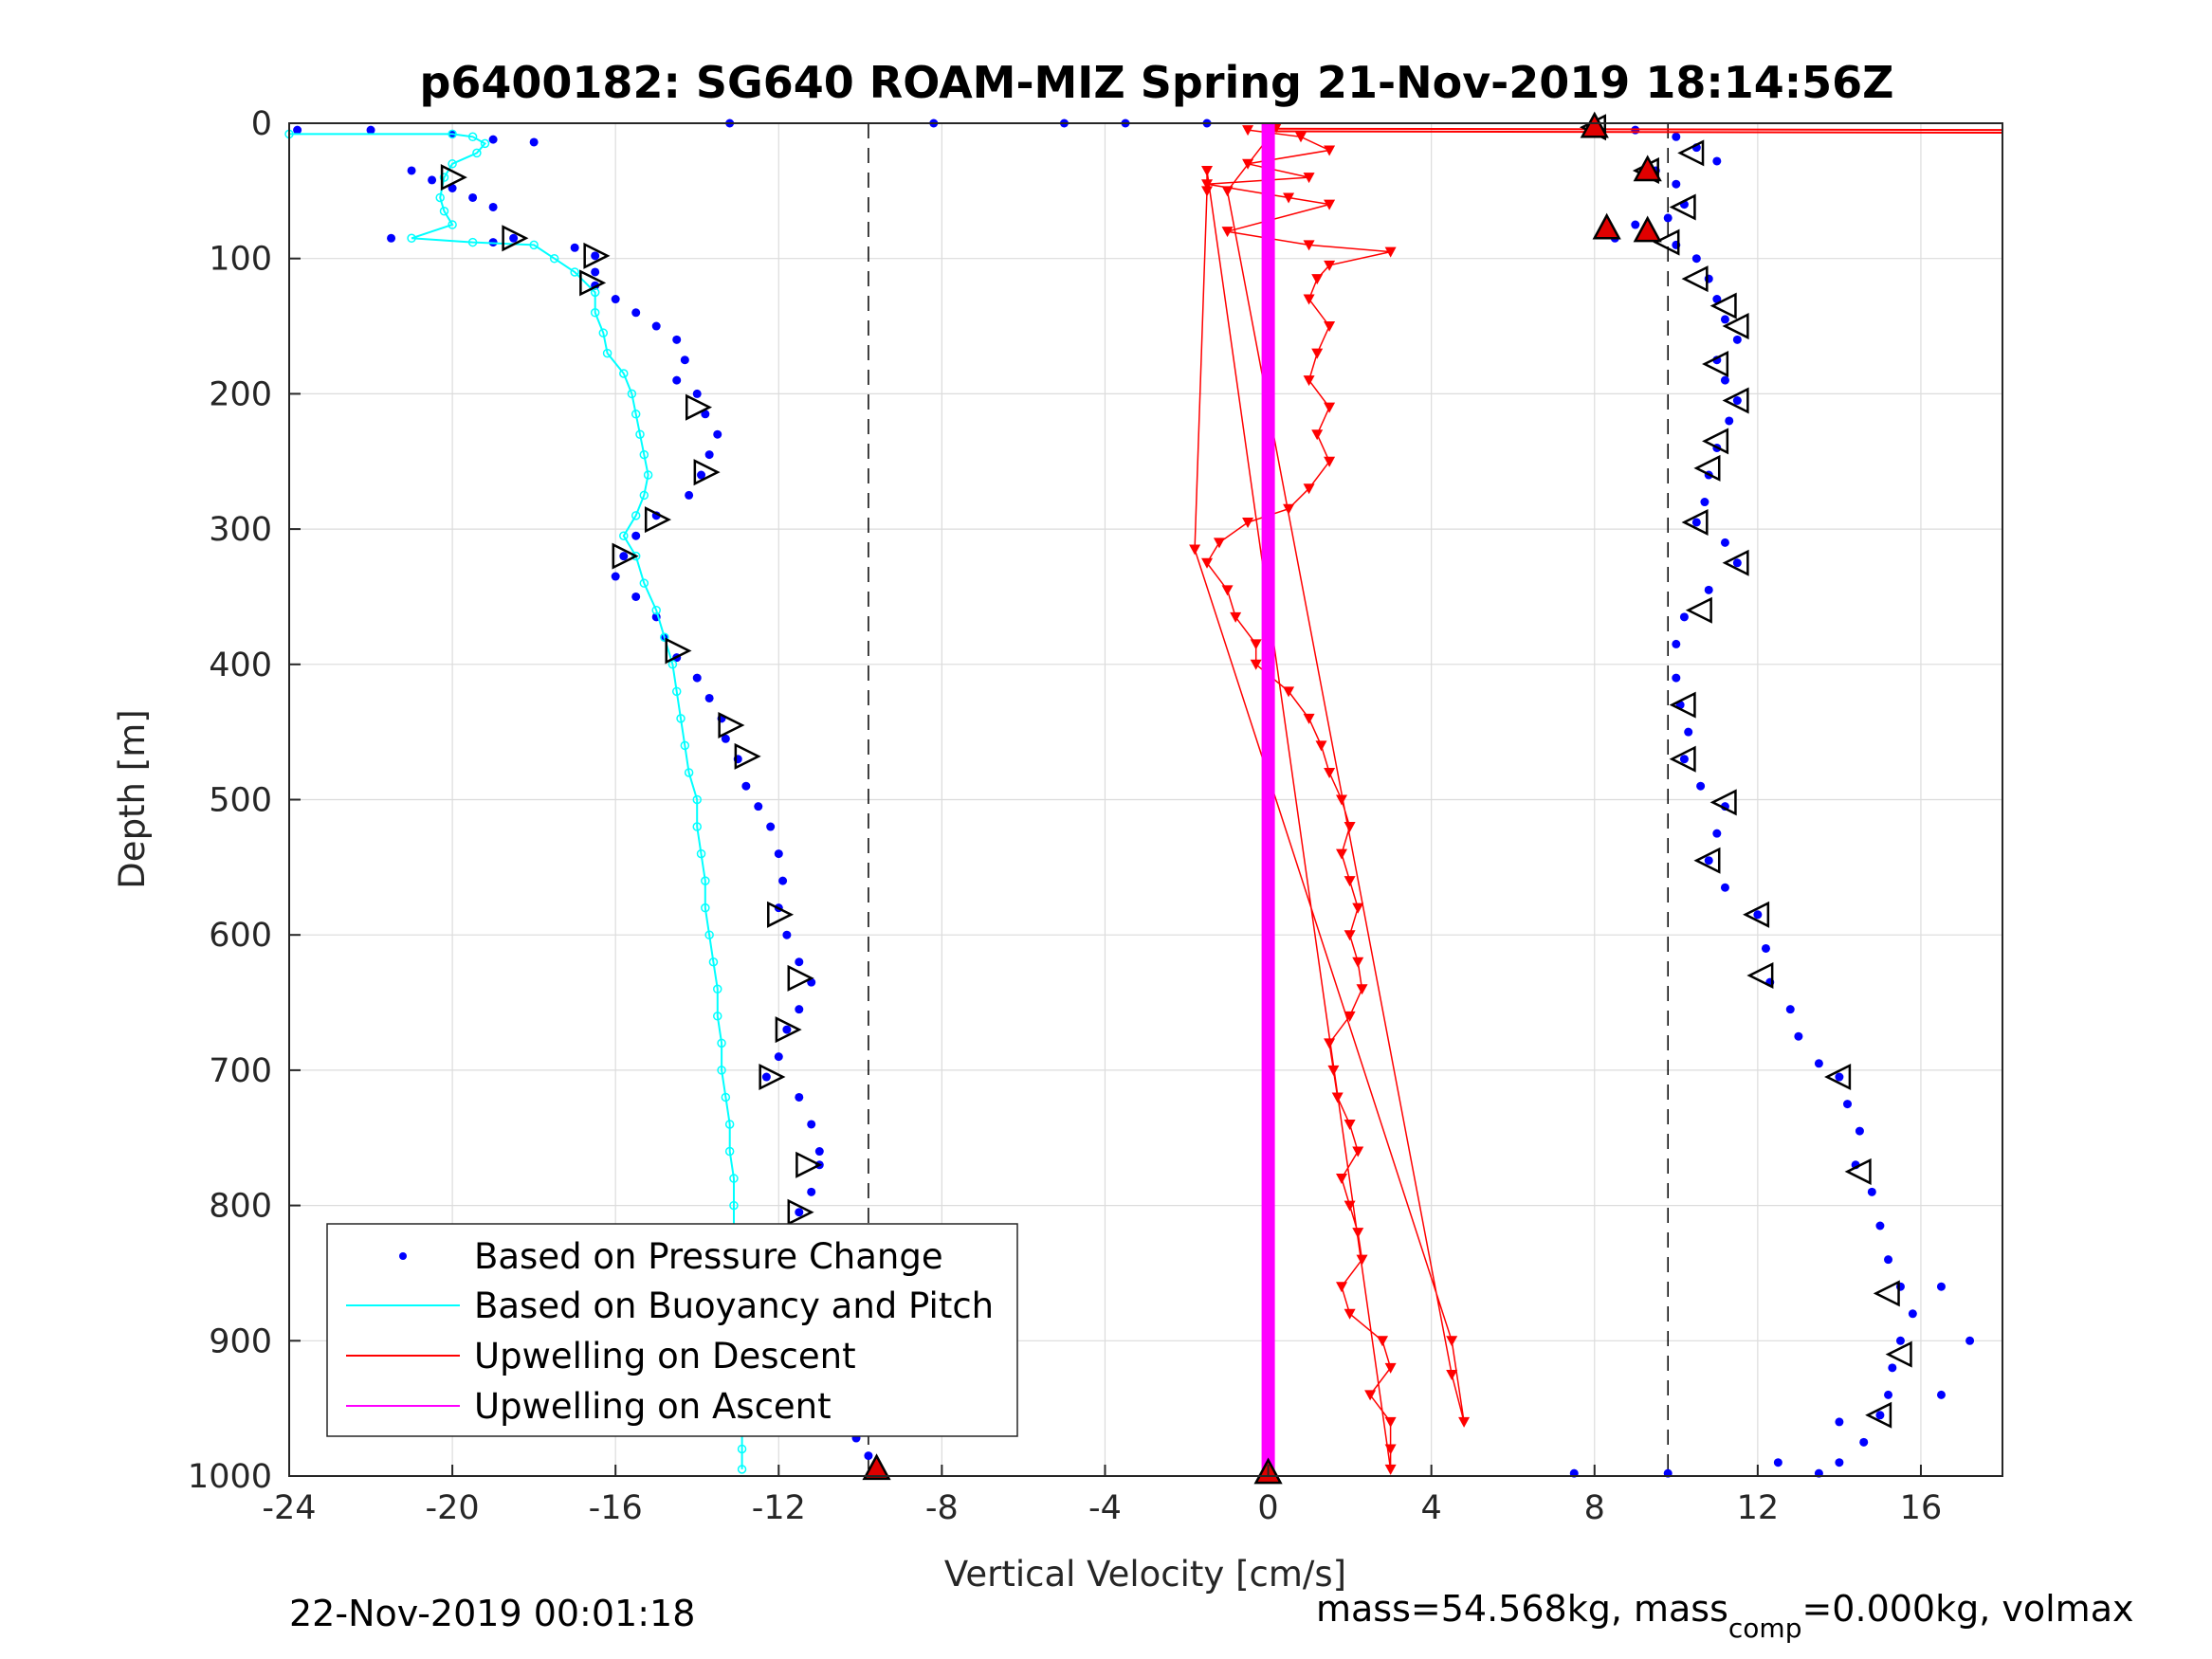  I want to click on y-tick-label: 200, so click(240, 394).